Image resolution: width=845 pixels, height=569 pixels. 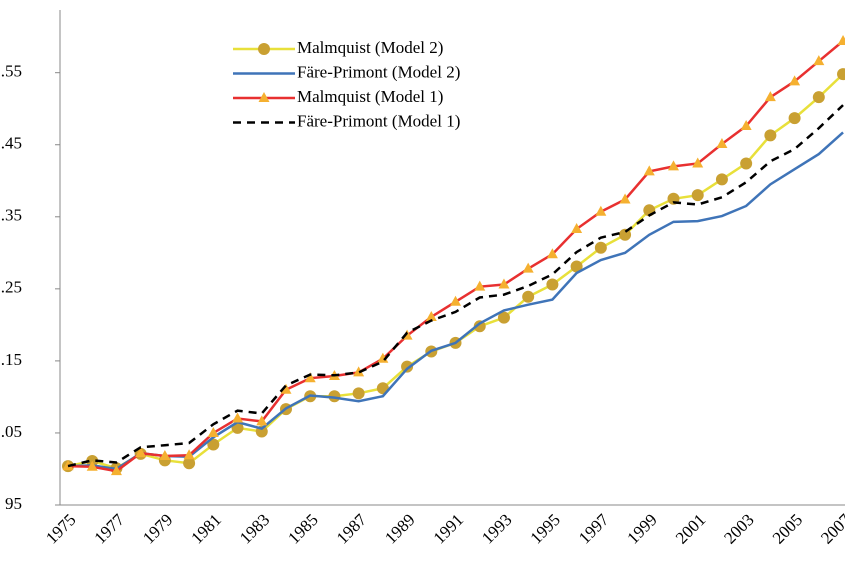 What do you see at coordinates (157, 528) in the screenshot?
I see `x-tick-label: 1979` at bounding box center [157, 528].